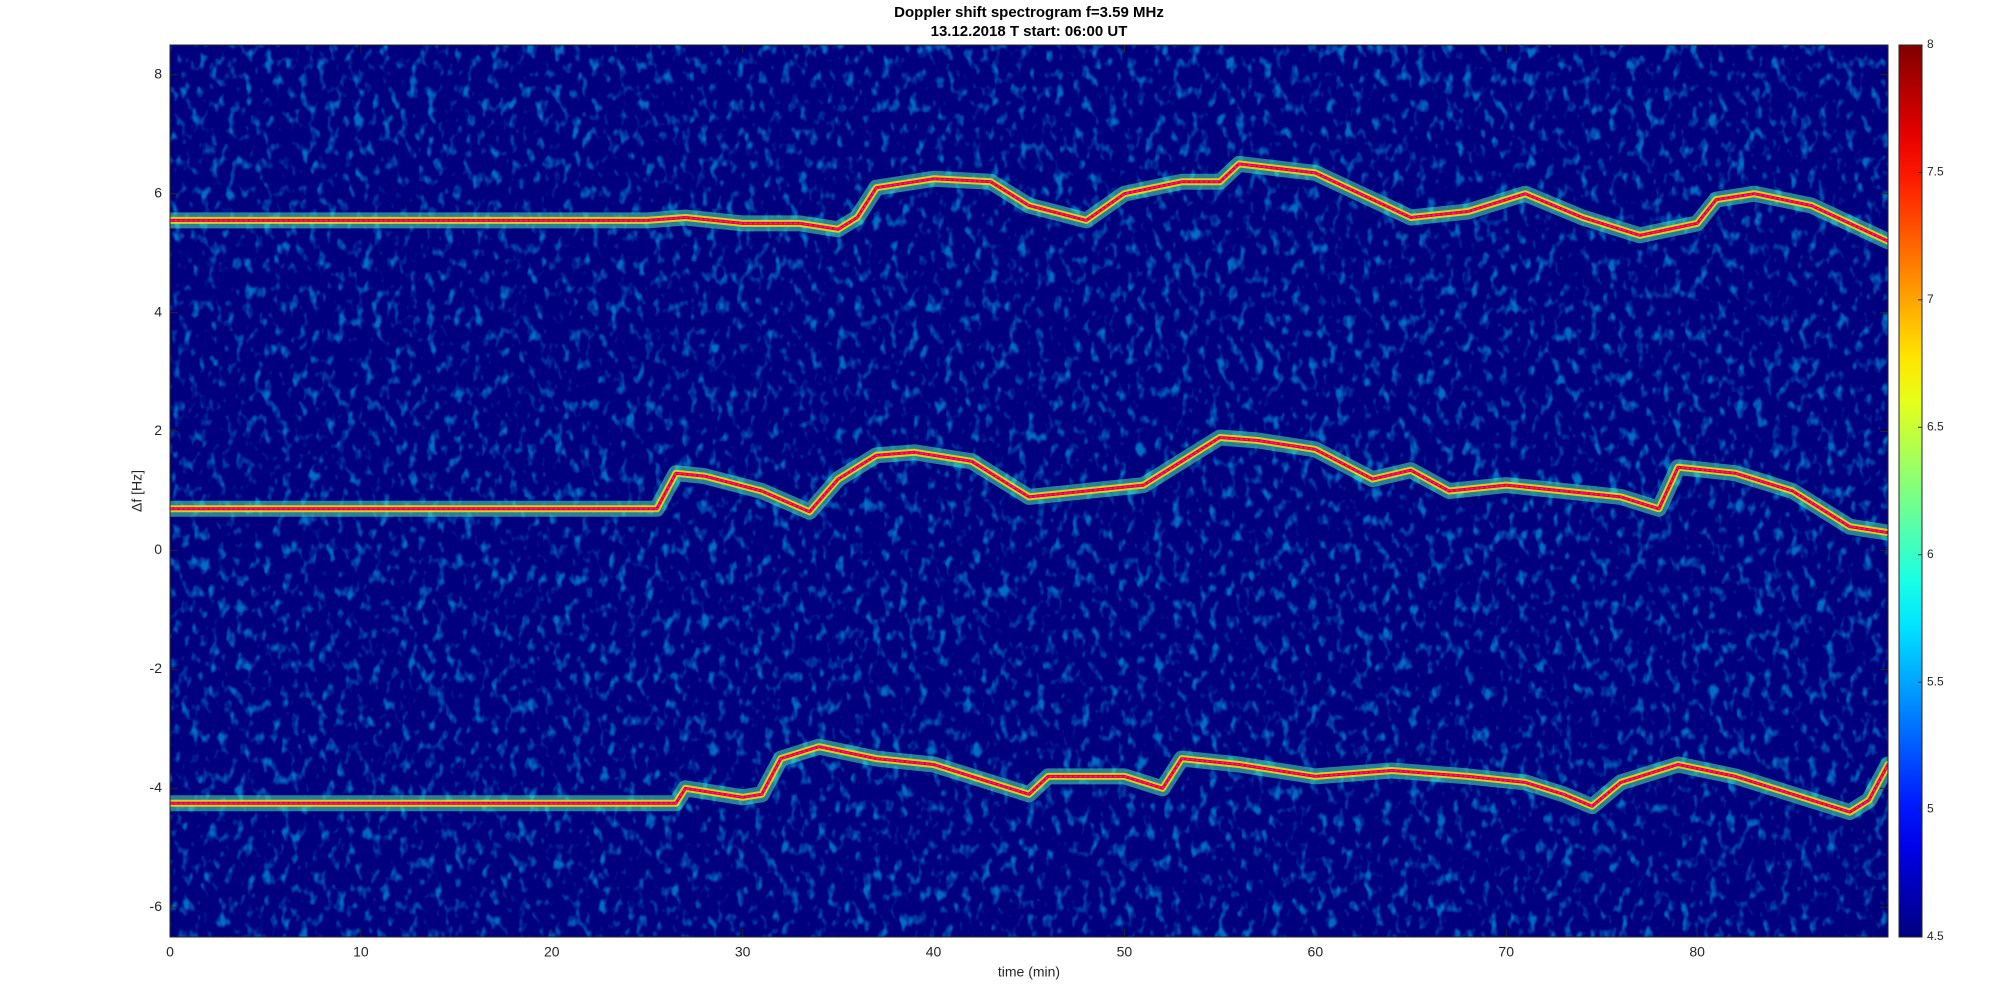 This screenshot has width=2000, height=1003. I want to click on x-tick-label: 20, so click(552, 952).